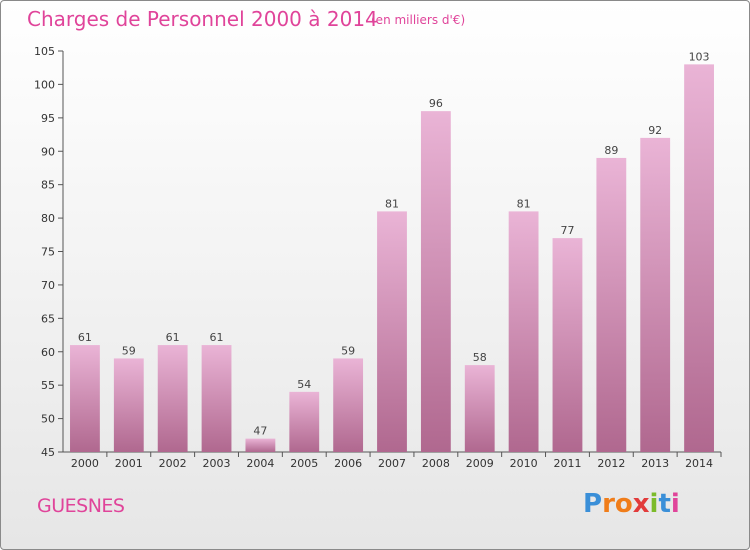 Image resolution: width=750 pixels, height=550 pixels. Describe the element at coordinates (480, 463) in the screenshot. I see `x-tick-label: 2009` at that location.